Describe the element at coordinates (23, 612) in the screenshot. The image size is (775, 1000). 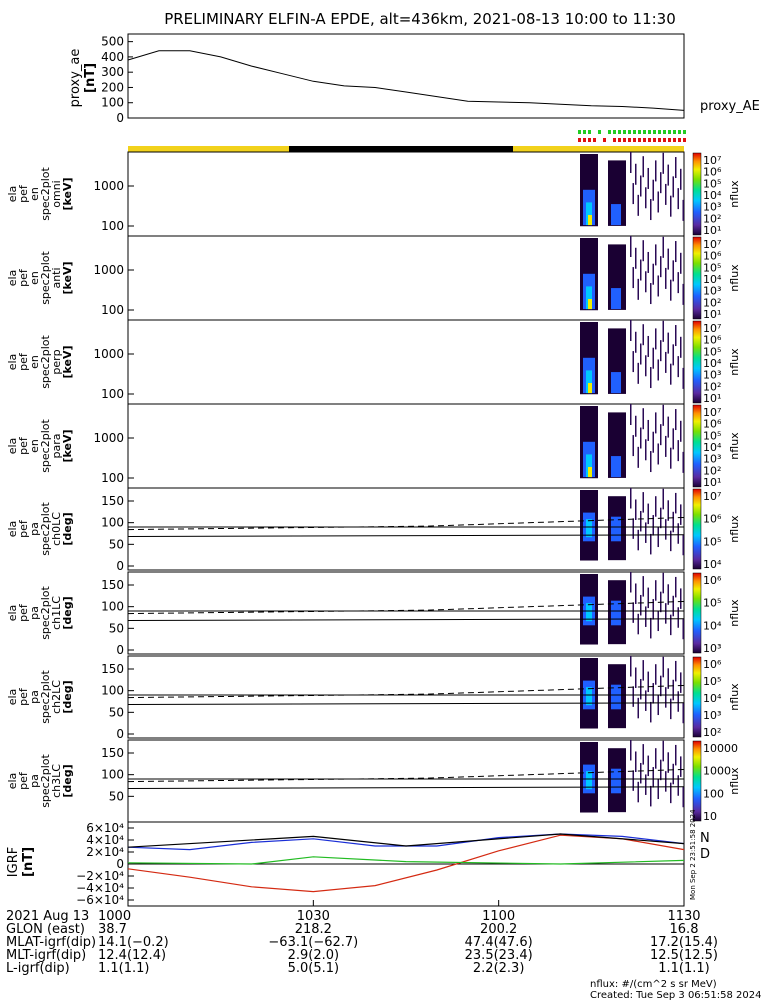
I see `pa-panel-1-ylabel-line: pef` at that location.